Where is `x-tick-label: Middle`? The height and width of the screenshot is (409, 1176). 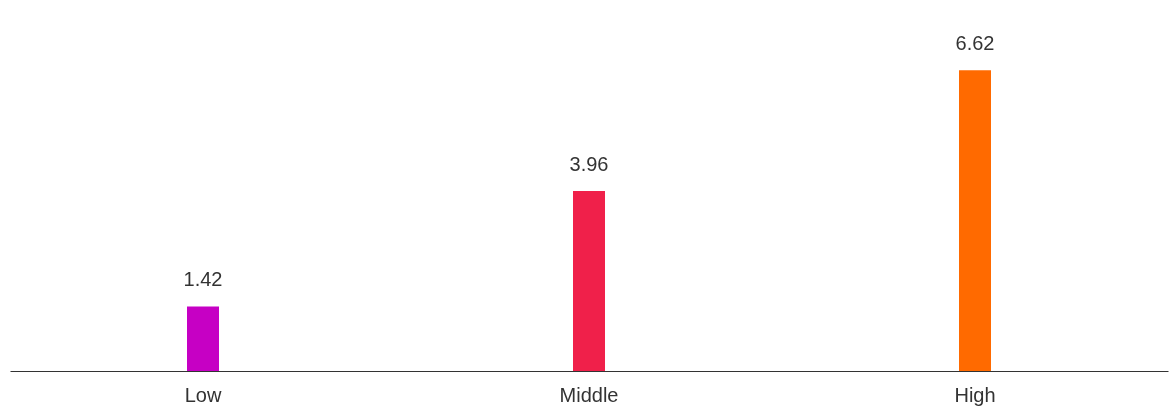 x-tick-label: Middle is located at coordinates (589, 394).